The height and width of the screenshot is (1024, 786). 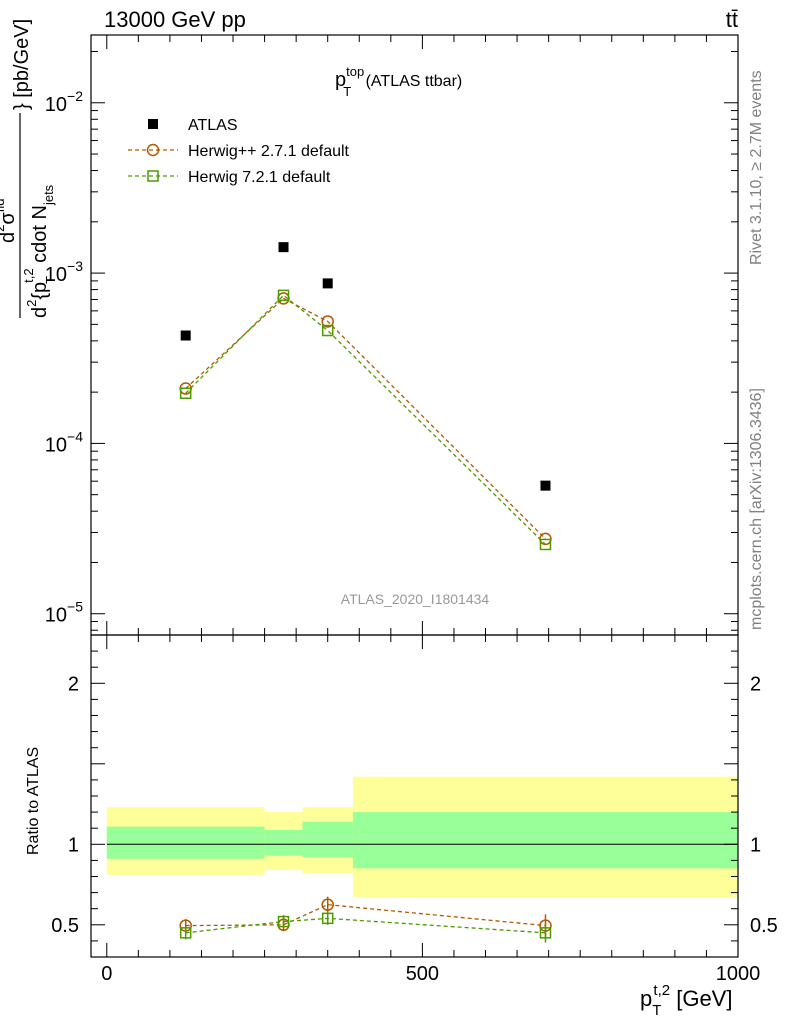 What do you see at coordinates (175, 19) in the screenshot?
I see `header-energy-label: 13000 GeV pp` at bounding box center [175, 19].